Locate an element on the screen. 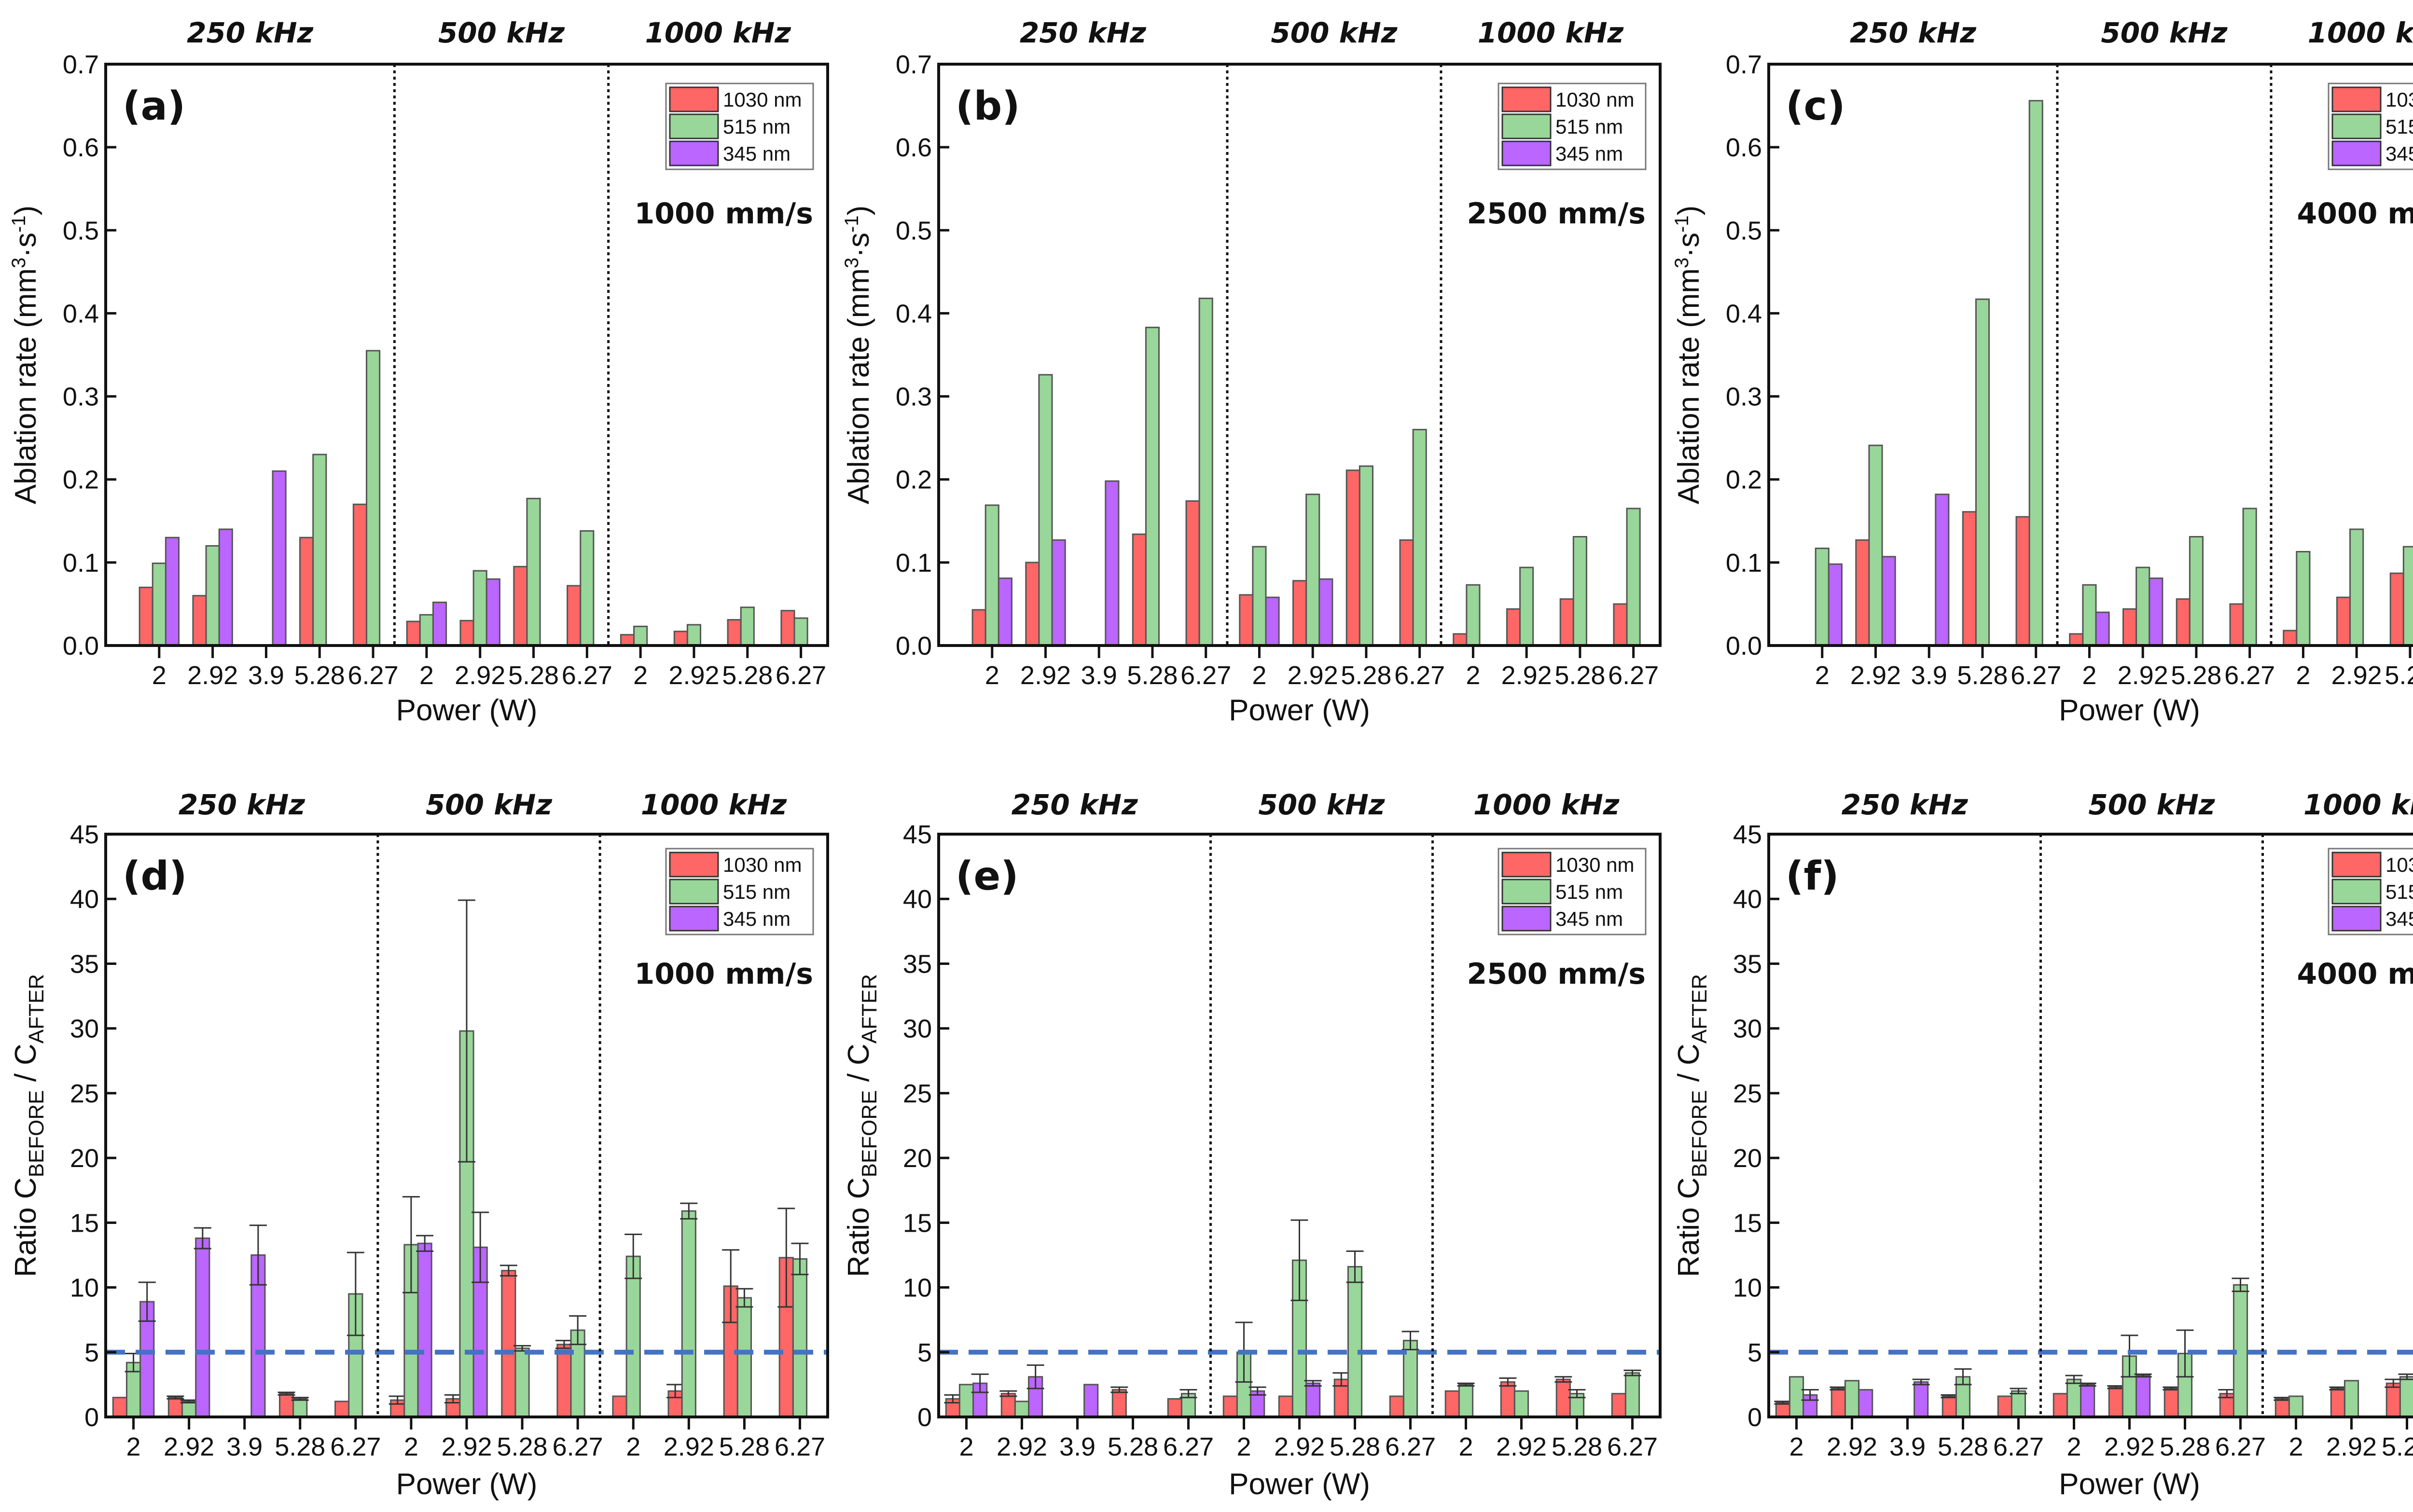 This screenshot has width=2413, height=1512. legend-swatch is located at coordinates (2356, 126).